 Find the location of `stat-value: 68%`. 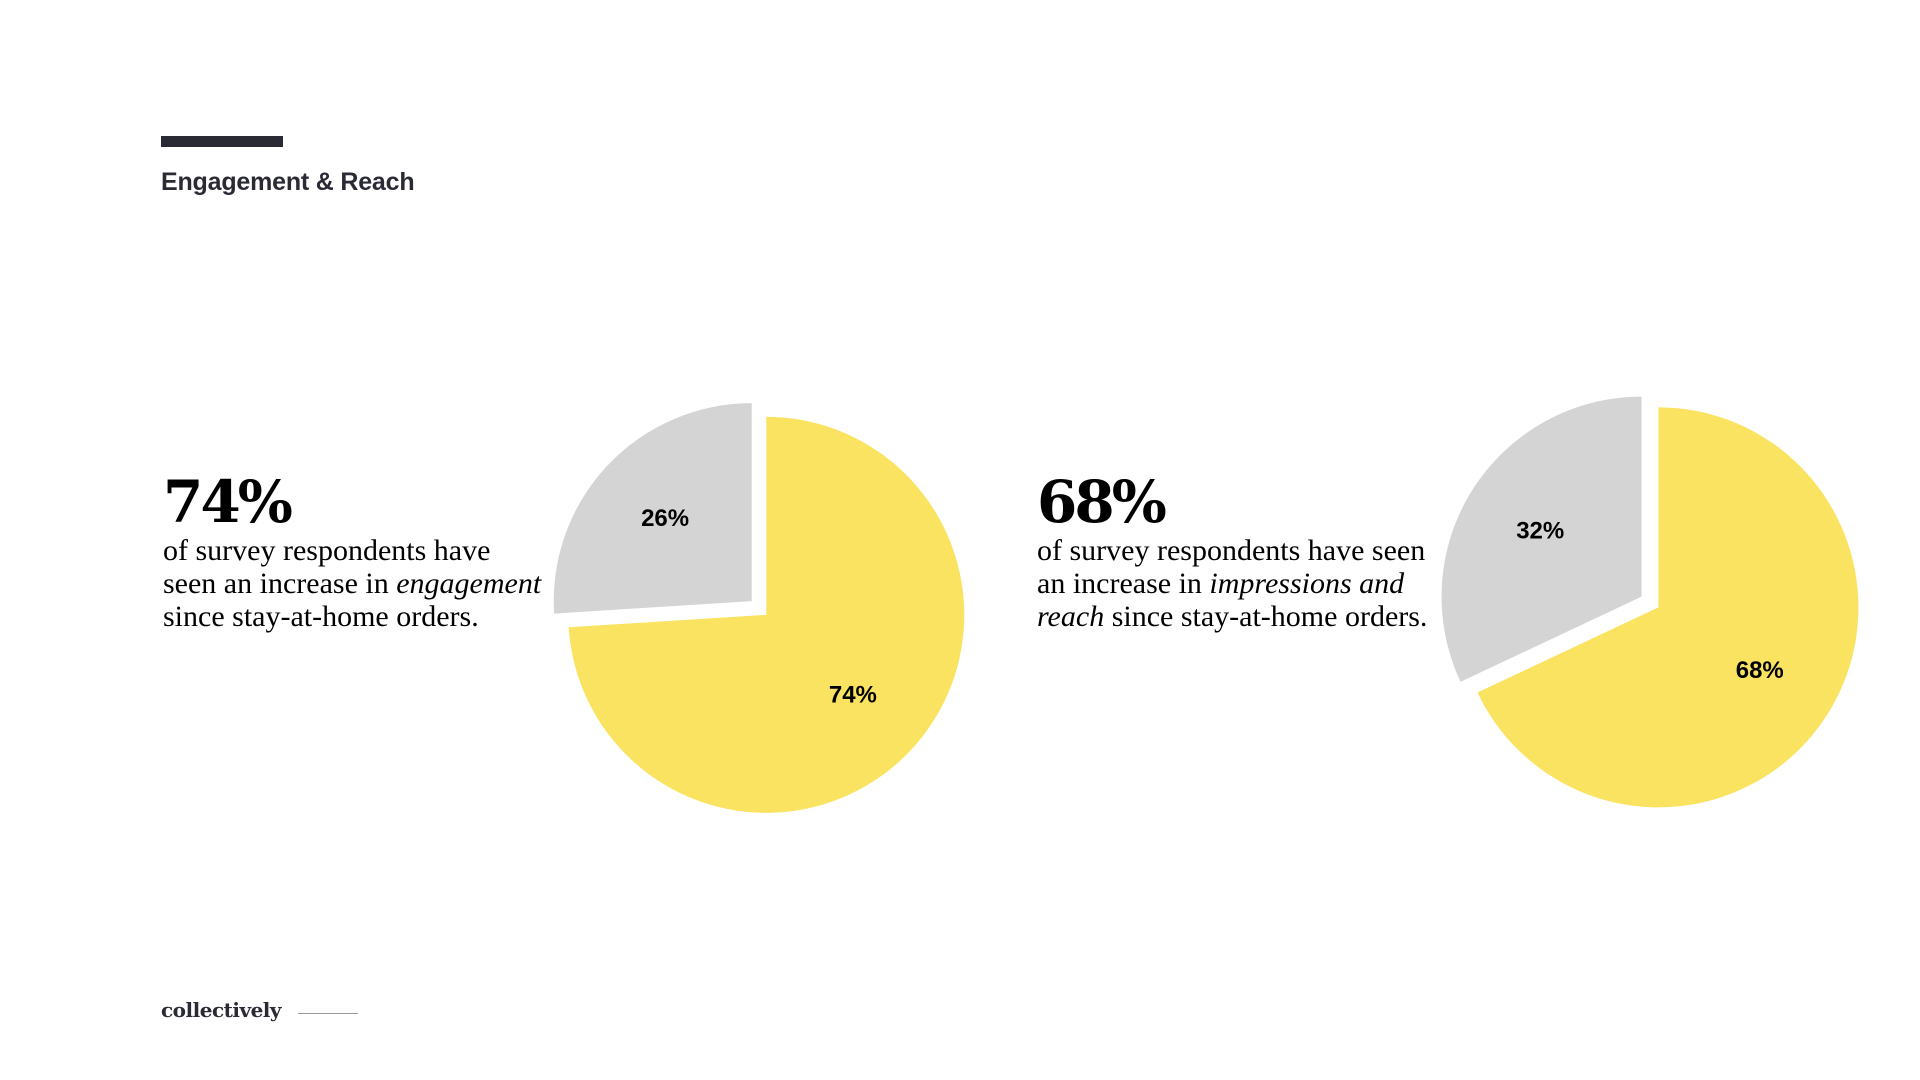

stat-value: 68% is located at coordinates (1102, 502).